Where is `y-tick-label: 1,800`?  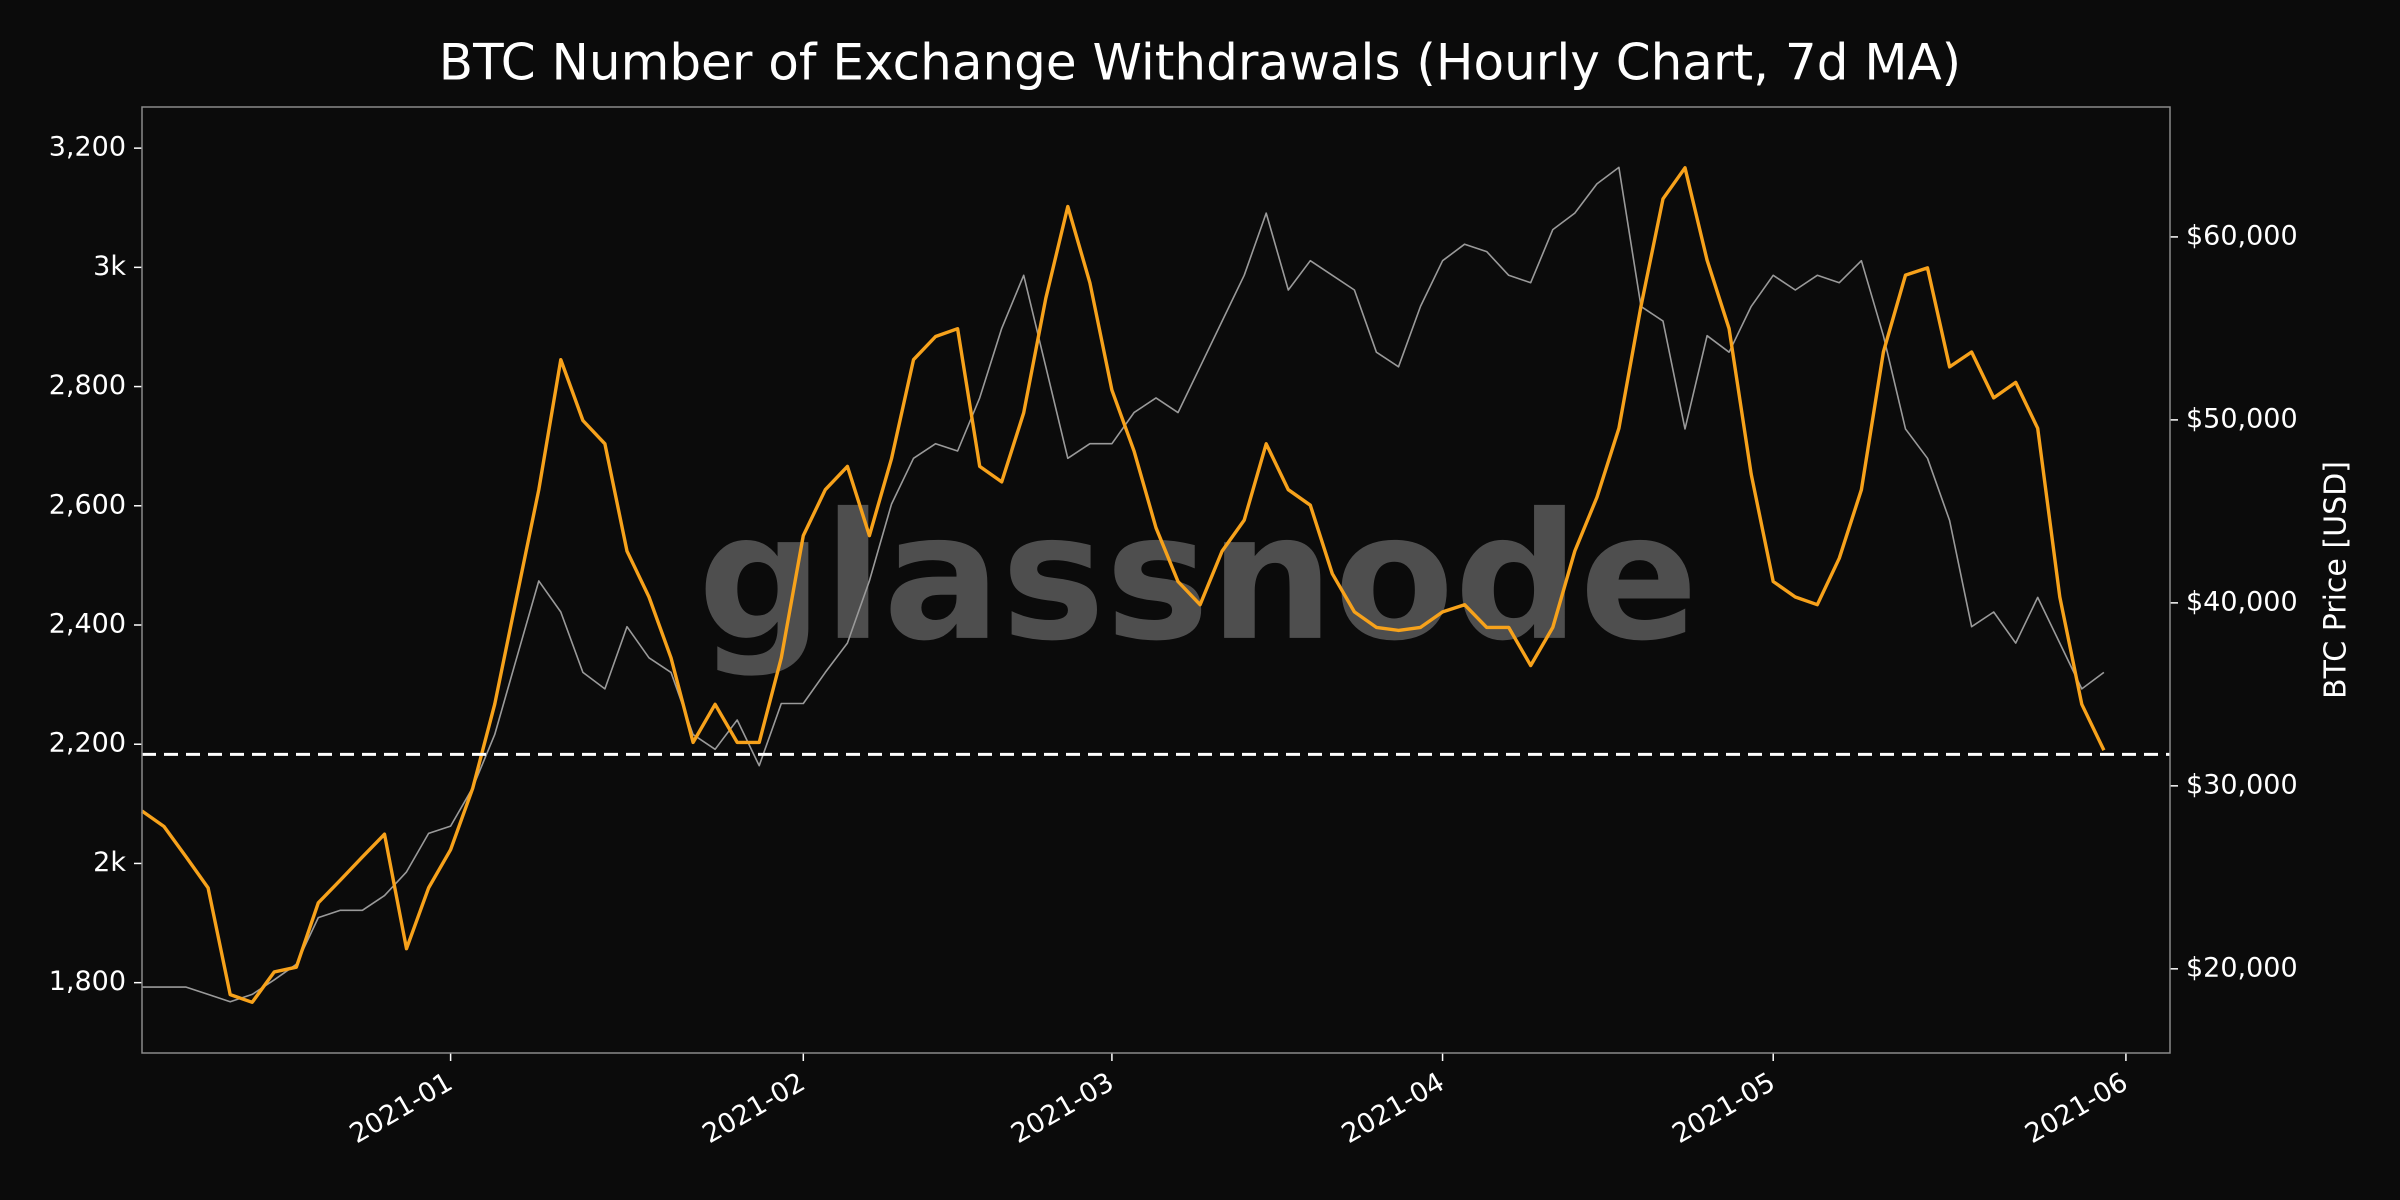 y-tick-label: 1,800 is located at coordinates (87, 981).